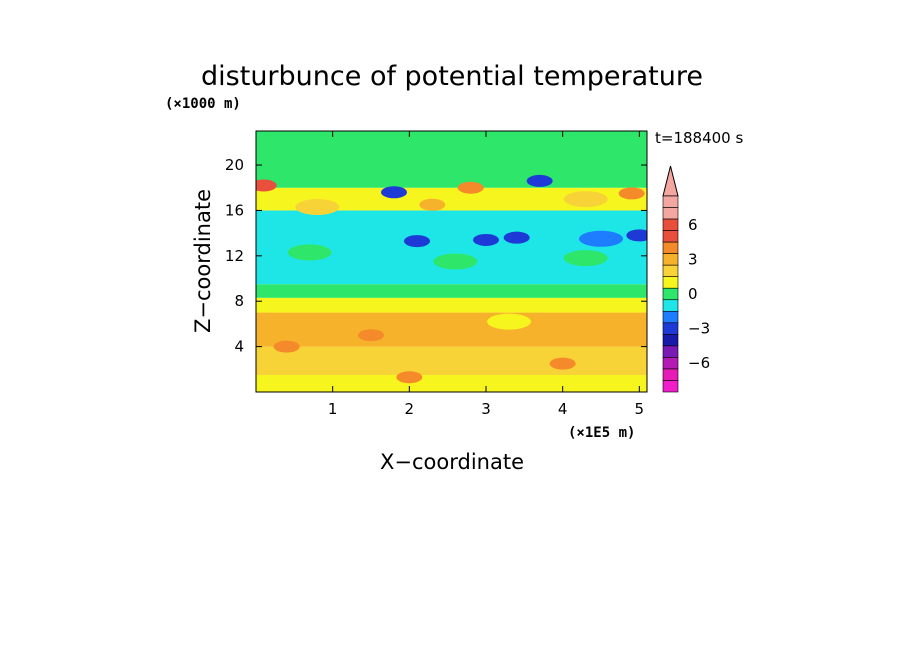  Describe the element at coordinates (452, 462) in the screenshot. I see `x-axis-label: X−coordinate` at that location.